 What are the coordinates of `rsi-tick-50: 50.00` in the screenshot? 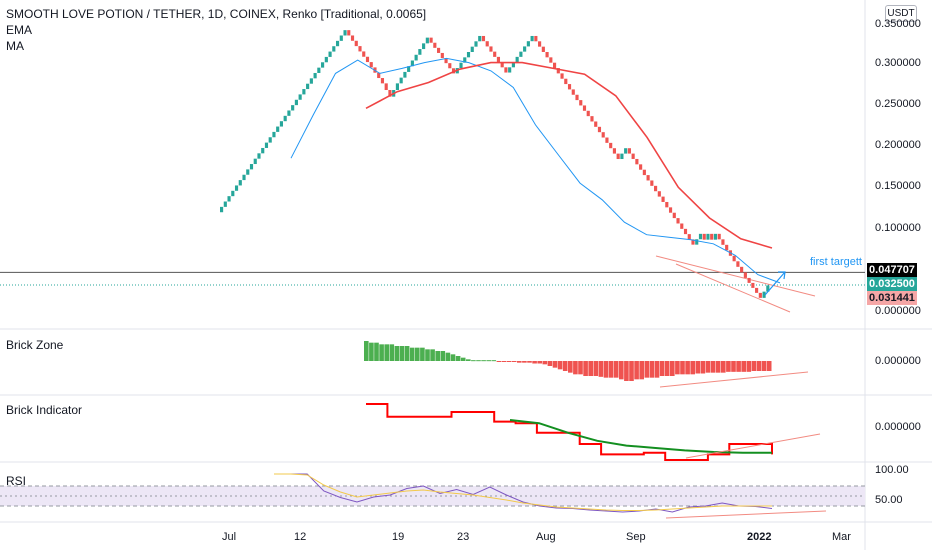 It's located at (889, 500).